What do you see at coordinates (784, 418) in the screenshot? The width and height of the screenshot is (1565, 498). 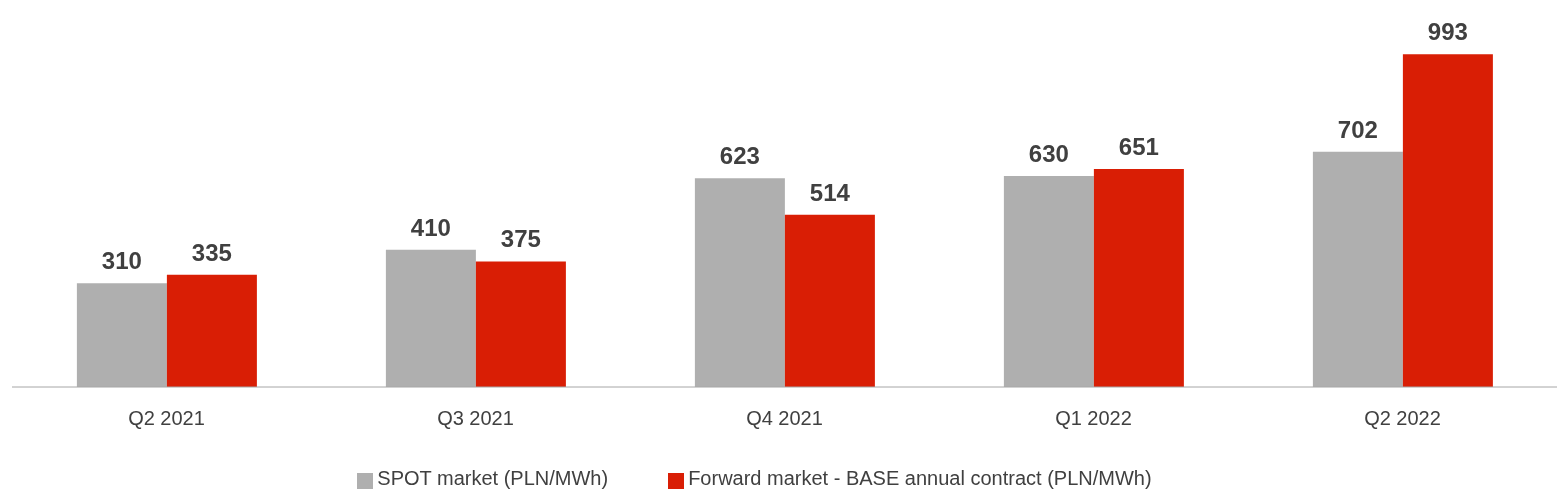 I see `x-tick-label: Q4 2021` at bounding box center [784, 418].